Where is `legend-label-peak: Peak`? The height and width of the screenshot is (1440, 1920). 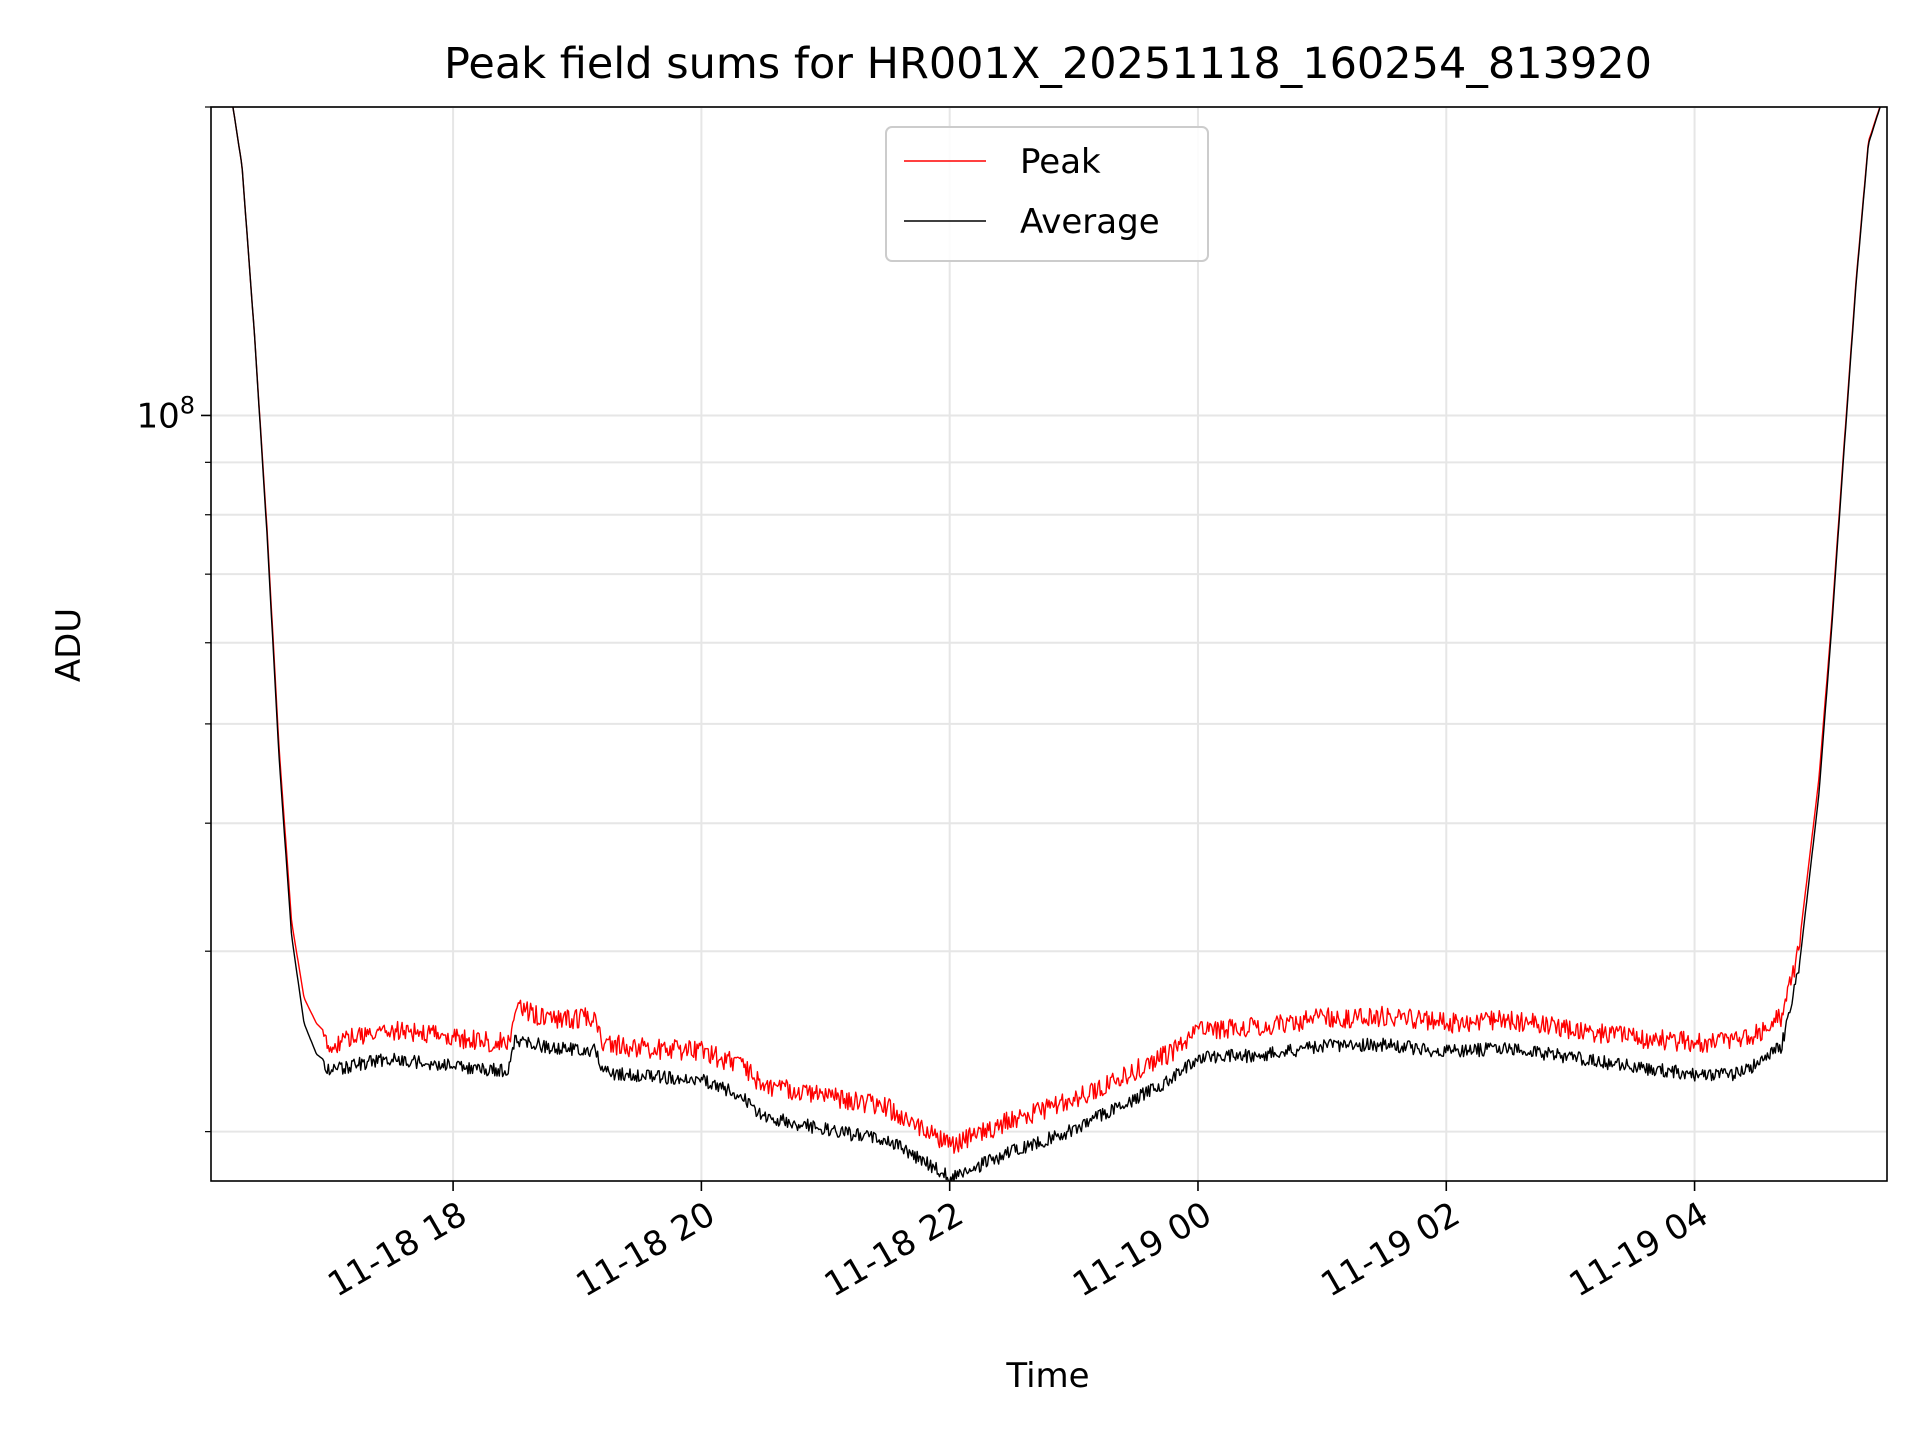 legend-label-peak: Peak is located at coordinates (1060, 162).